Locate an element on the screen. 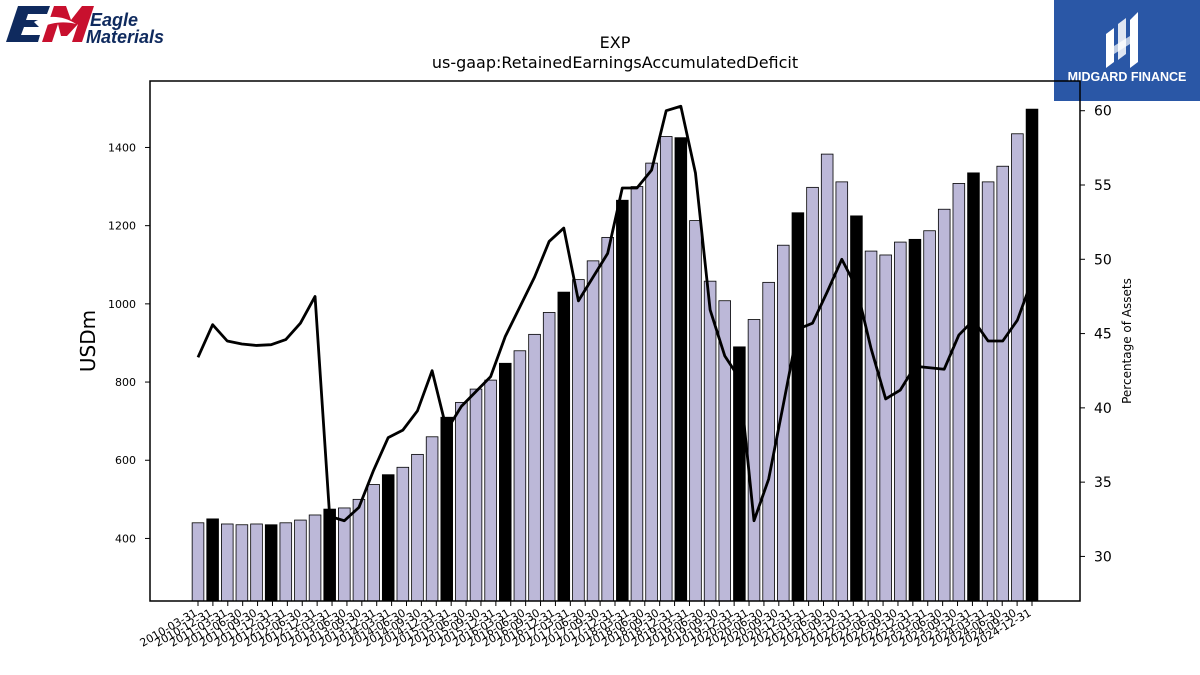 The width and height of the screenshot is (1200, 675). y2-tick-label: 30 is located at coordinates (1103, 557).